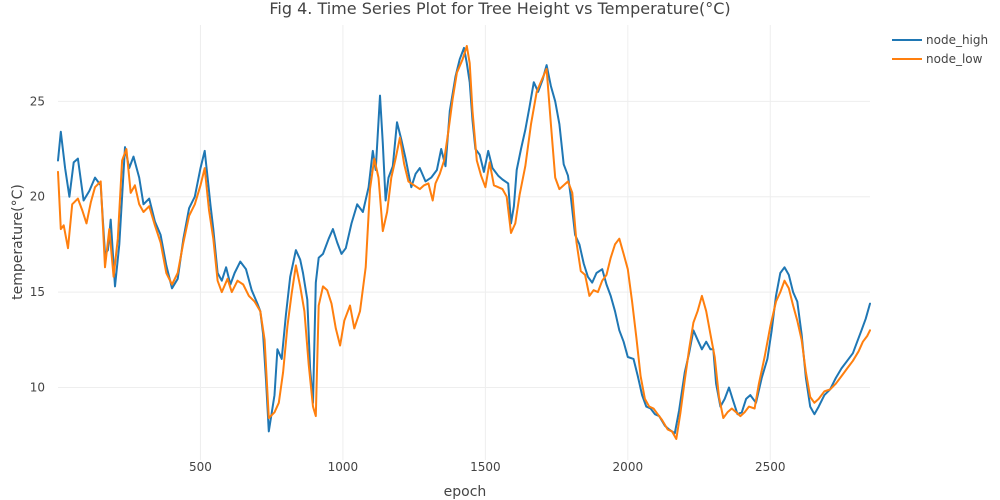 Image resolution: width=1000 pixels, height=500 pixels. Describe the element at coordinates (957, 40) in the screenshot. I see `legend-label: node_high` at that location.